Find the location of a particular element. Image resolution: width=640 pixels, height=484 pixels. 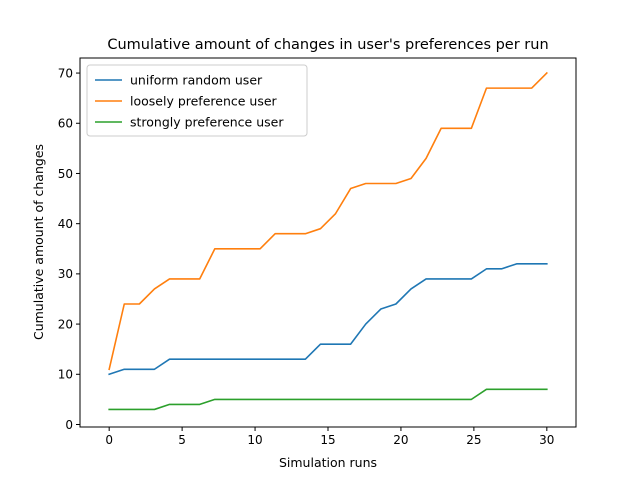

y-tick-label: 30 is located at coordinates (65, 274).